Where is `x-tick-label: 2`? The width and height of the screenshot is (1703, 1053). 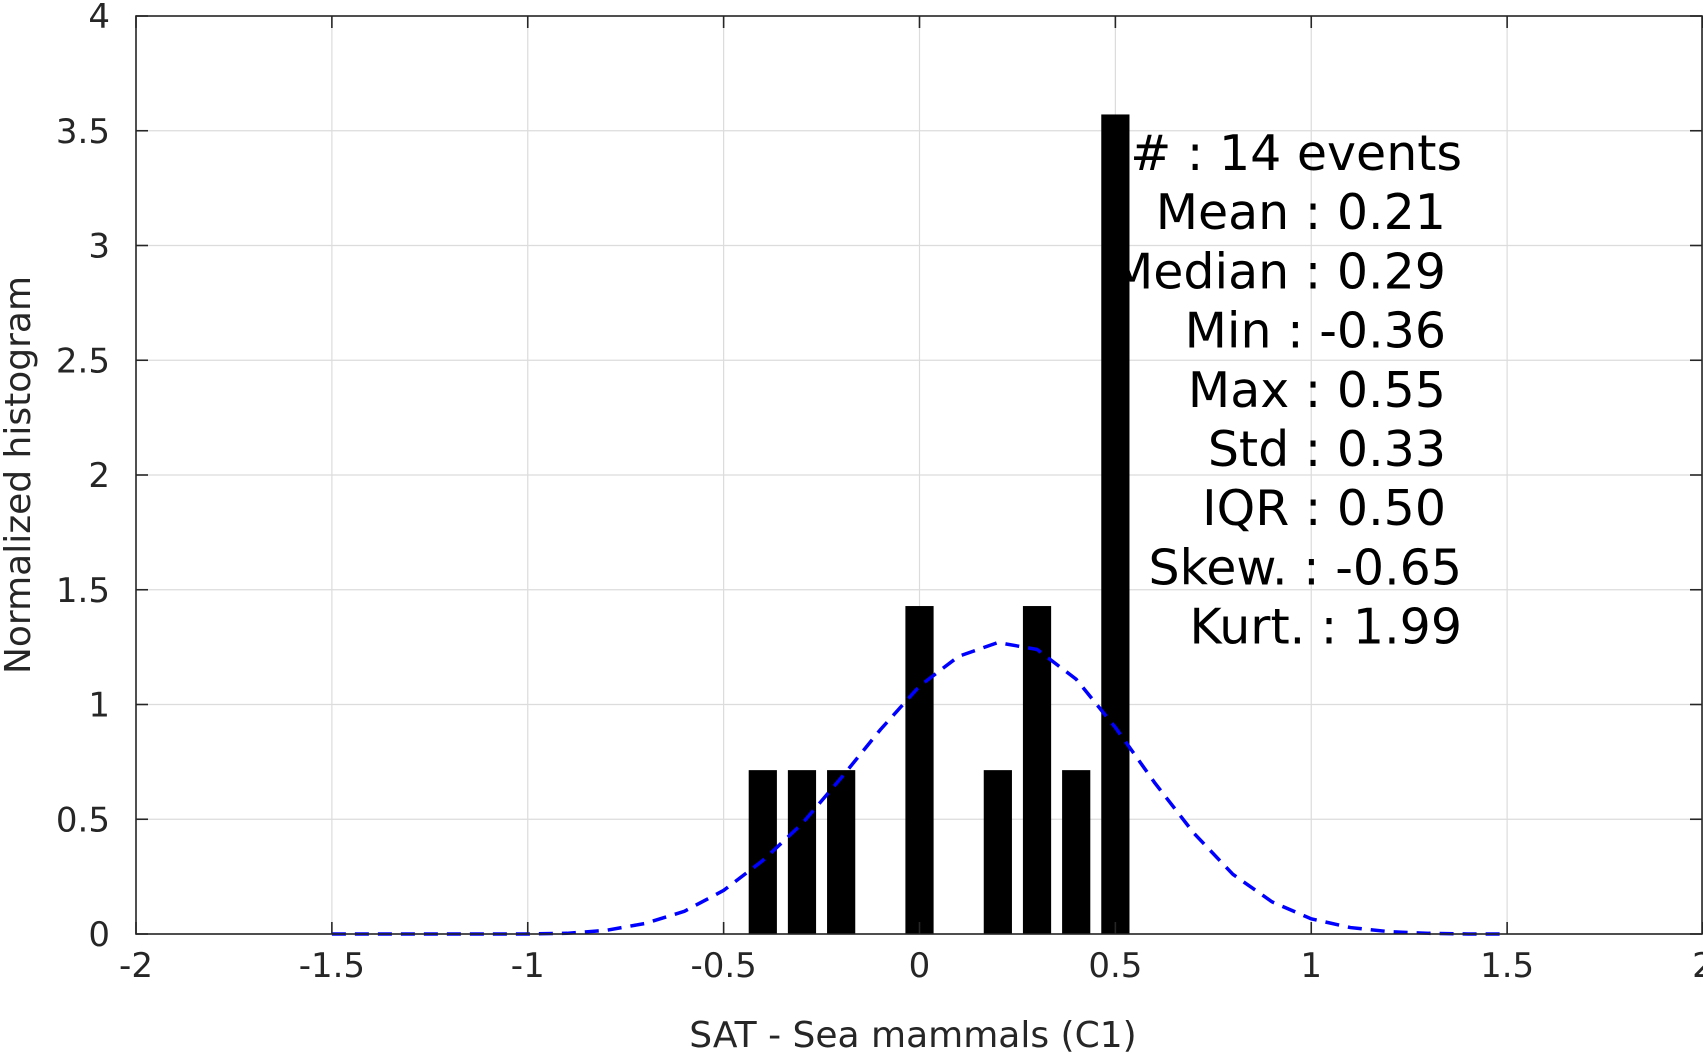 x-tick-label: 2 is located at coordinates (1697, 966).